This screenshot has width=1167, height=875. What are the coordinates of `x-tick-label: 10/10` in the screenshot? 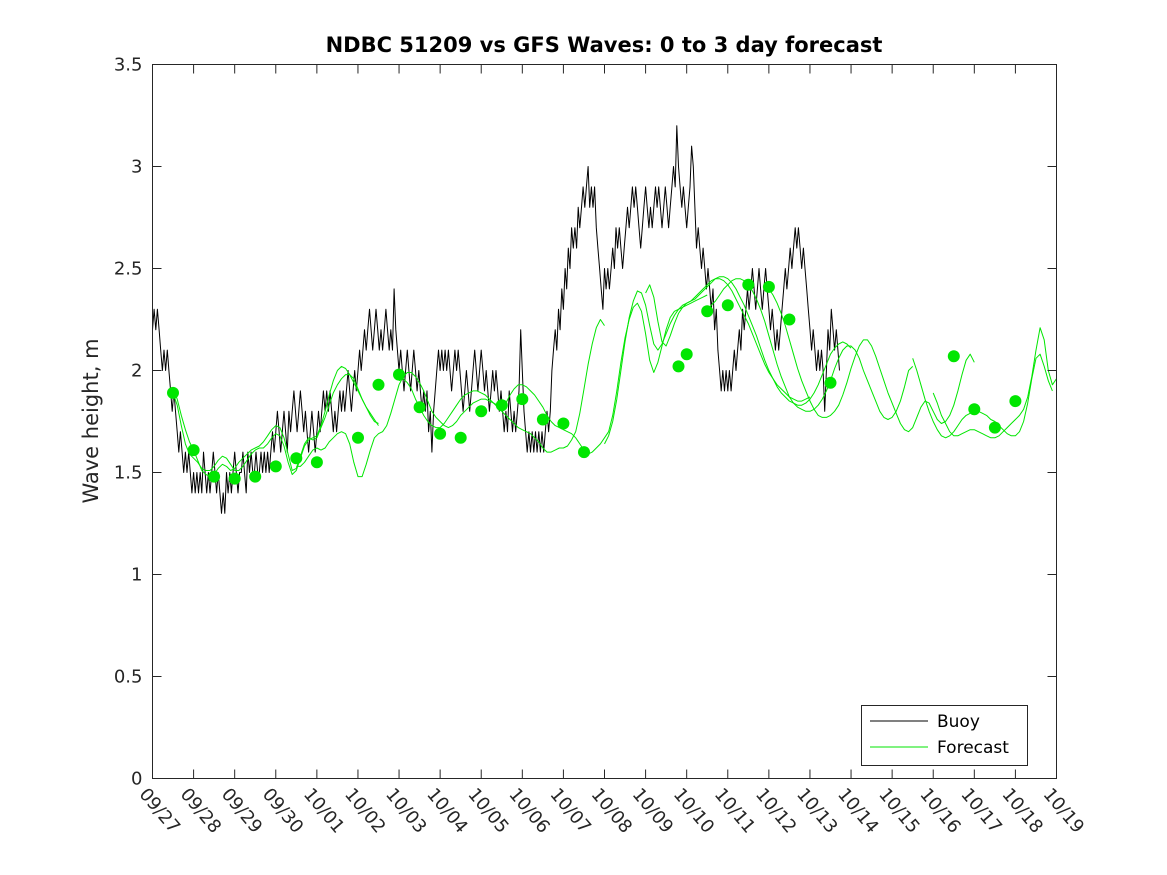 It's located at (693, 810).